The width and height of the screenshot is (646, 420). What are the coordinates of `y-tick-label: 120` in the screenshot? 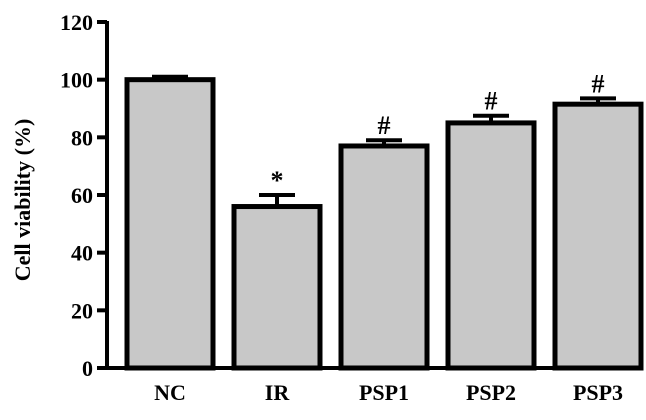 It's located at (76, 22).